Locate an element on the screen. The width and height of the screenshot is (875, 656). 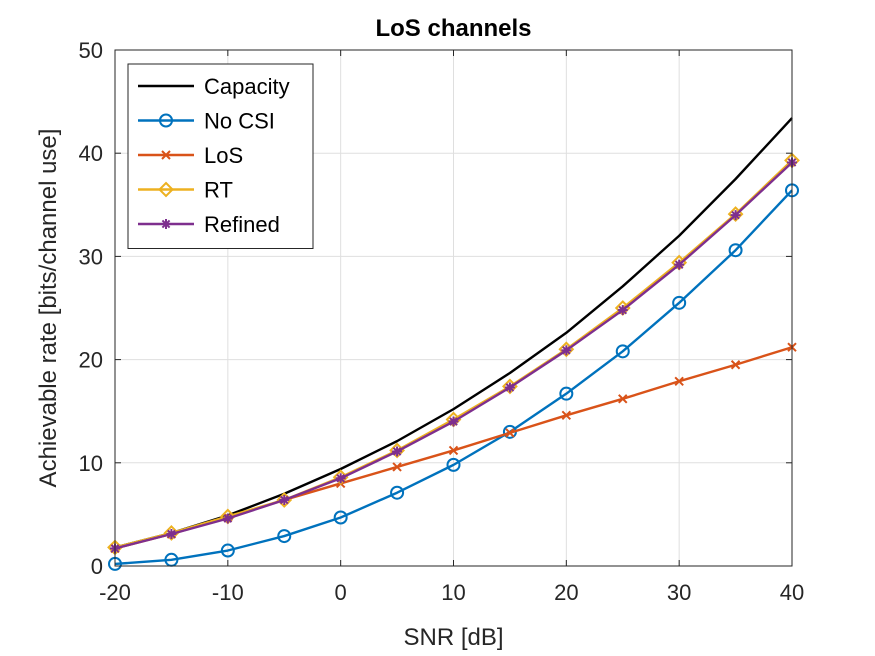
legend-label: Capacity is located at coordinates (247, 86).